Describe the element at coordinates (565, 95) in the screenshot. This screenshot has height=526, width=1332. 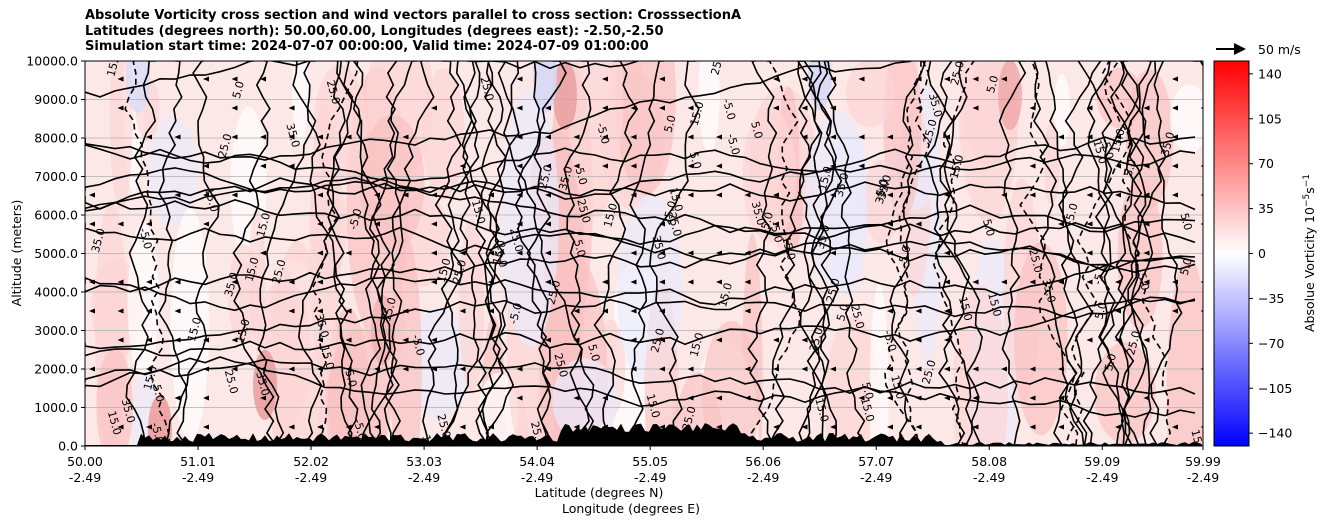
I see `field-anomaly` at that location.